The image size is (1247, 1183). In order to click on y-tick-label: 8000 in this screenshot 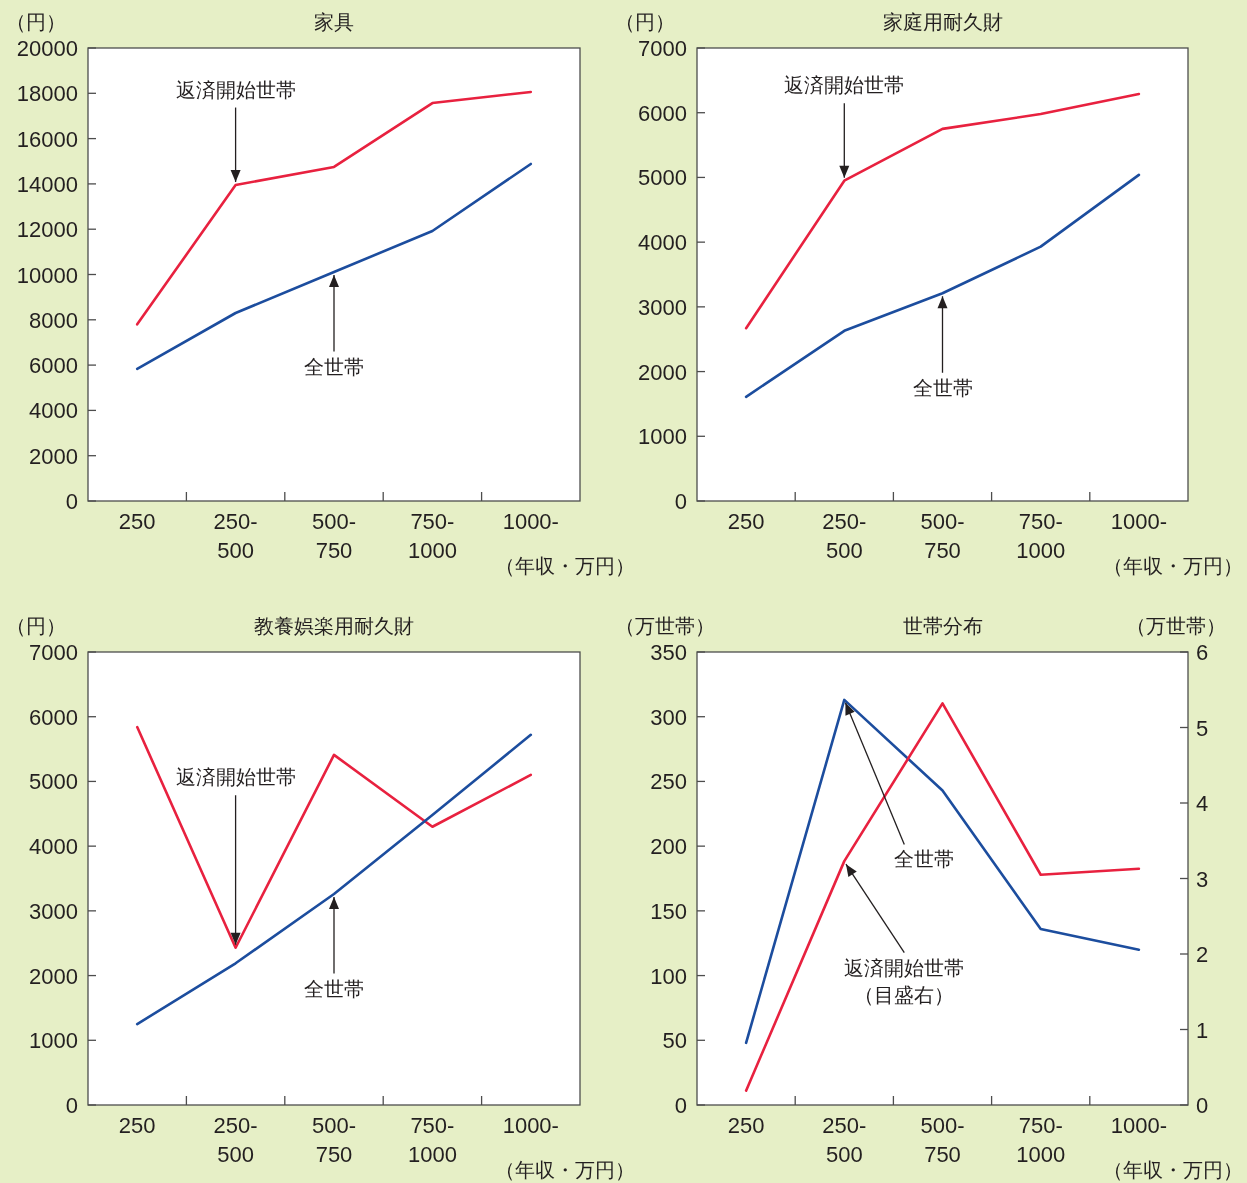, I will do `click(53, 320)`.